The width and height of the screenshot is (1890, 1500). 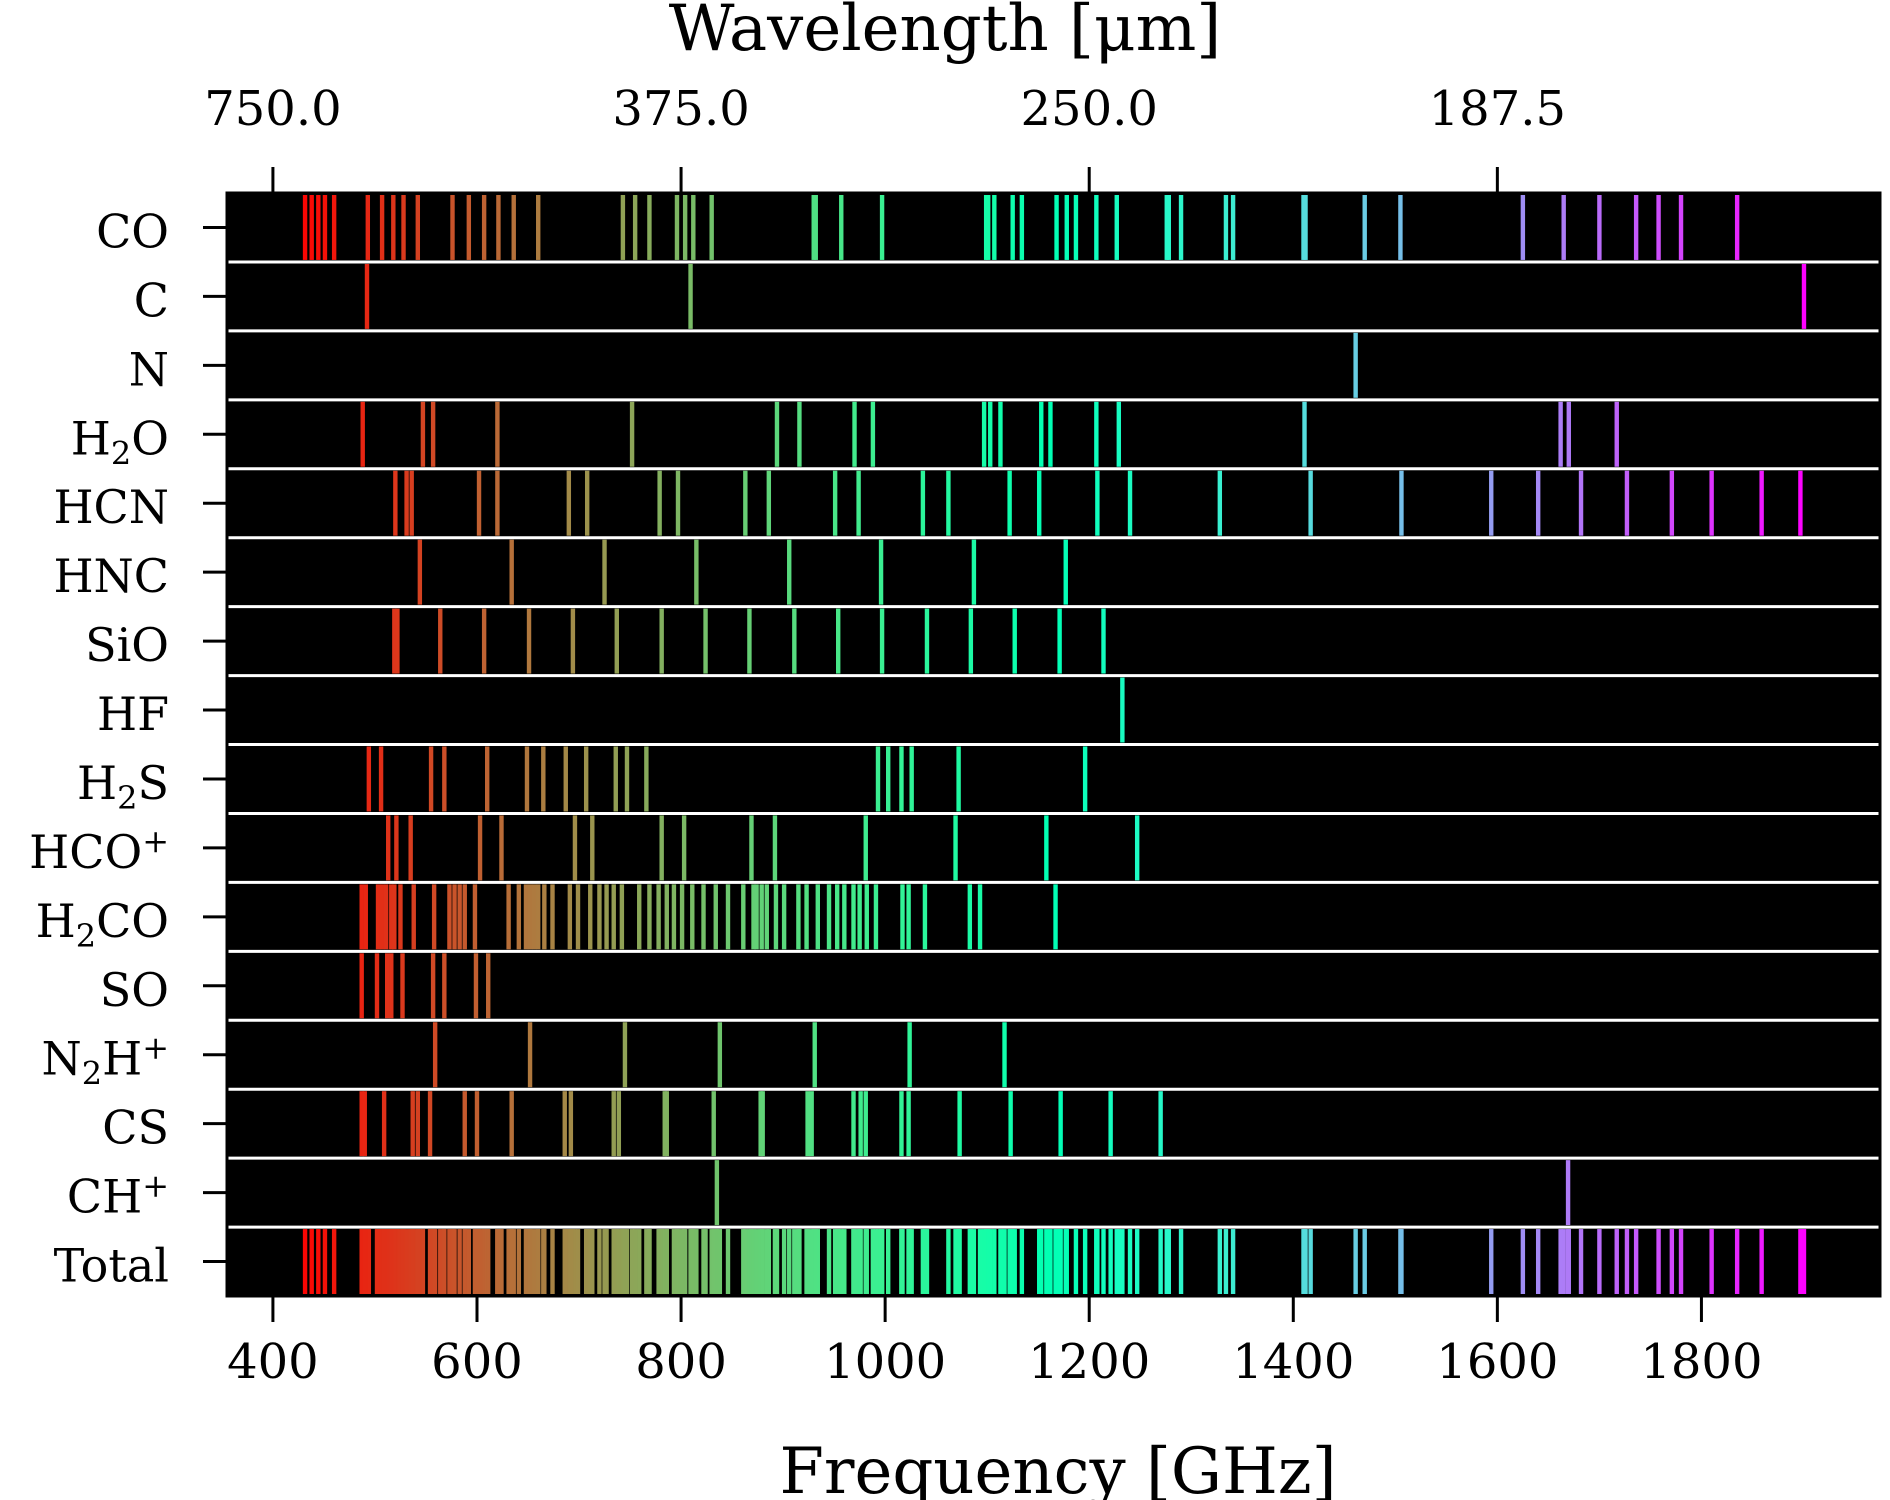 What do you see at coordinates (1004, 1055) in the screenshot?
I see `n2h--line` at bounding box center [1004, 1055].